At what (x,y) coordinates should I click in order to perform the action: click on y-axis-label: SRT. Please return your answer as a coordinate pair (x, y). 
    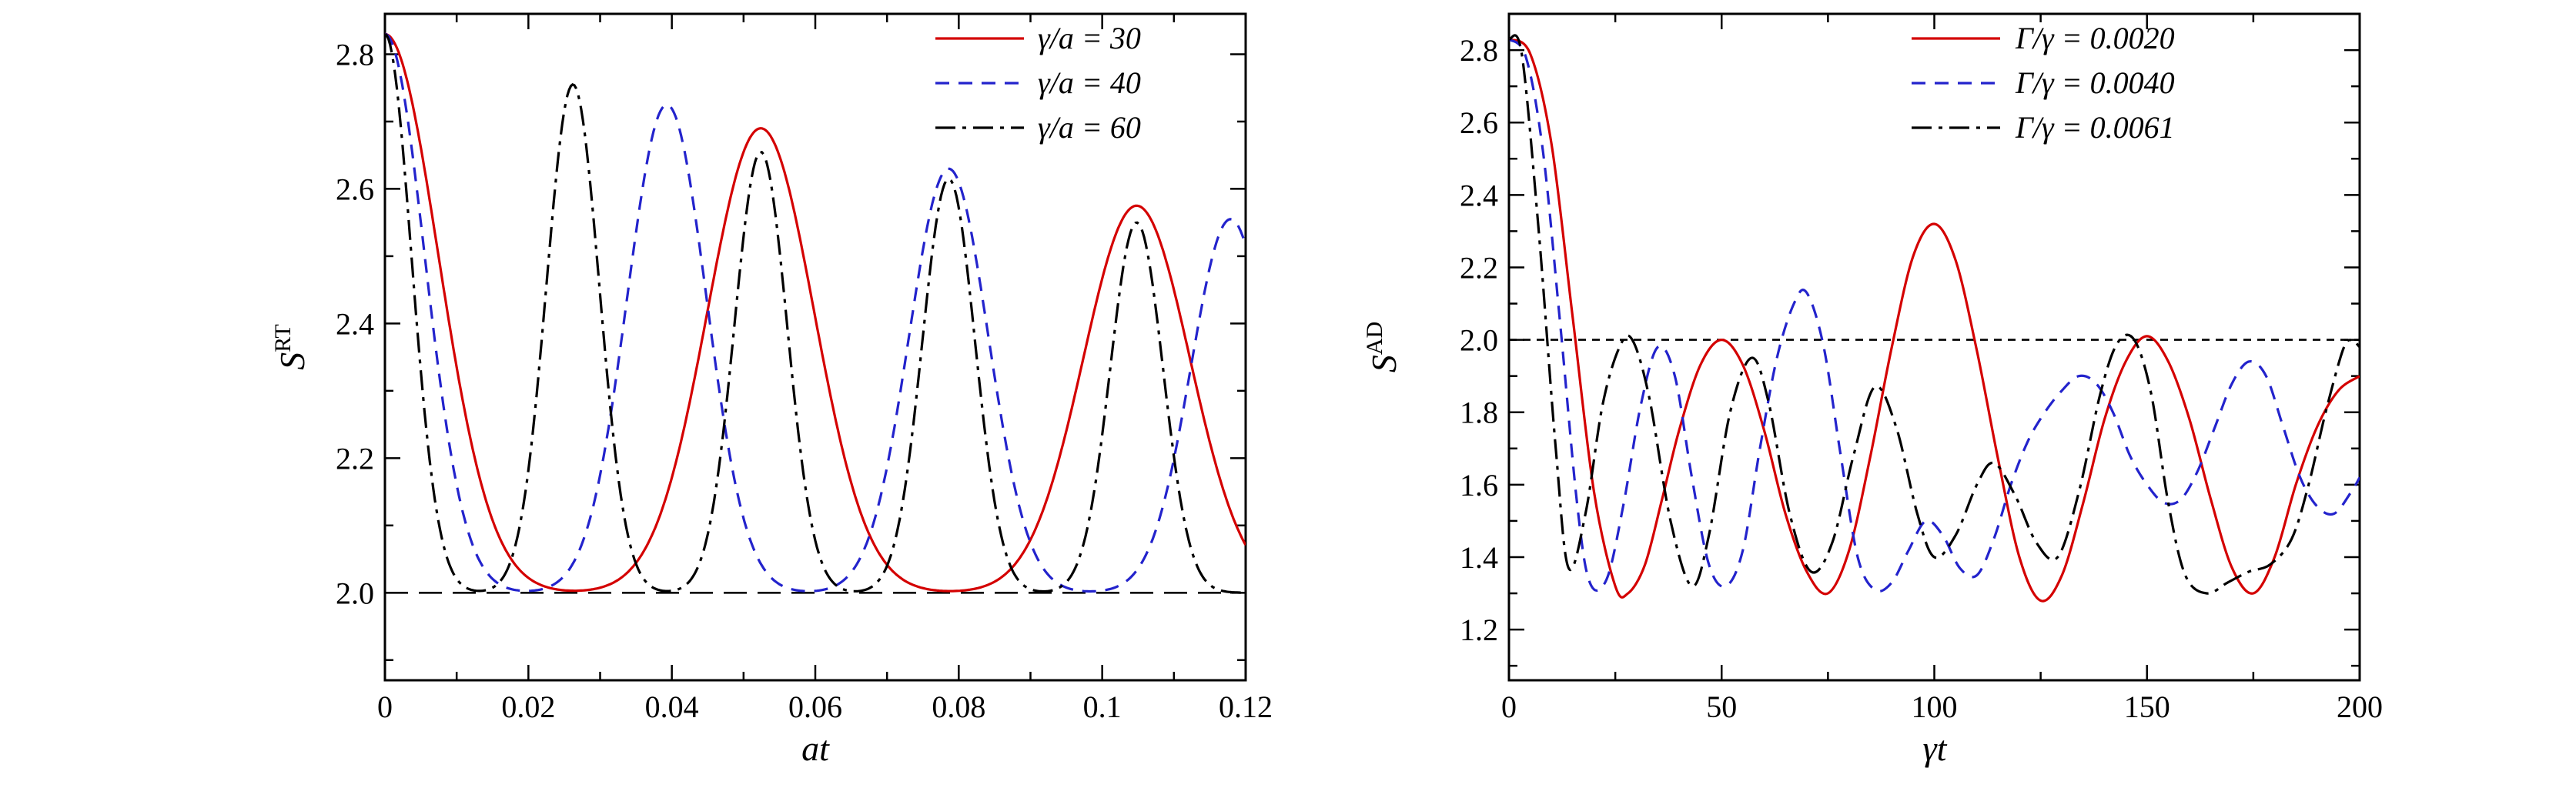
    Looking at the image, I should click on (291, 347).